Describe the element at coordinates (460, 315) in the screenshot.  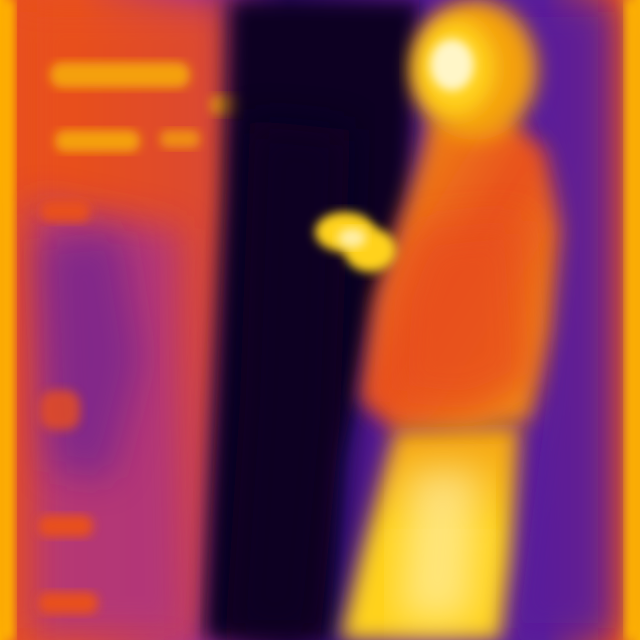
I see `person-coat-warm-core` at that location.